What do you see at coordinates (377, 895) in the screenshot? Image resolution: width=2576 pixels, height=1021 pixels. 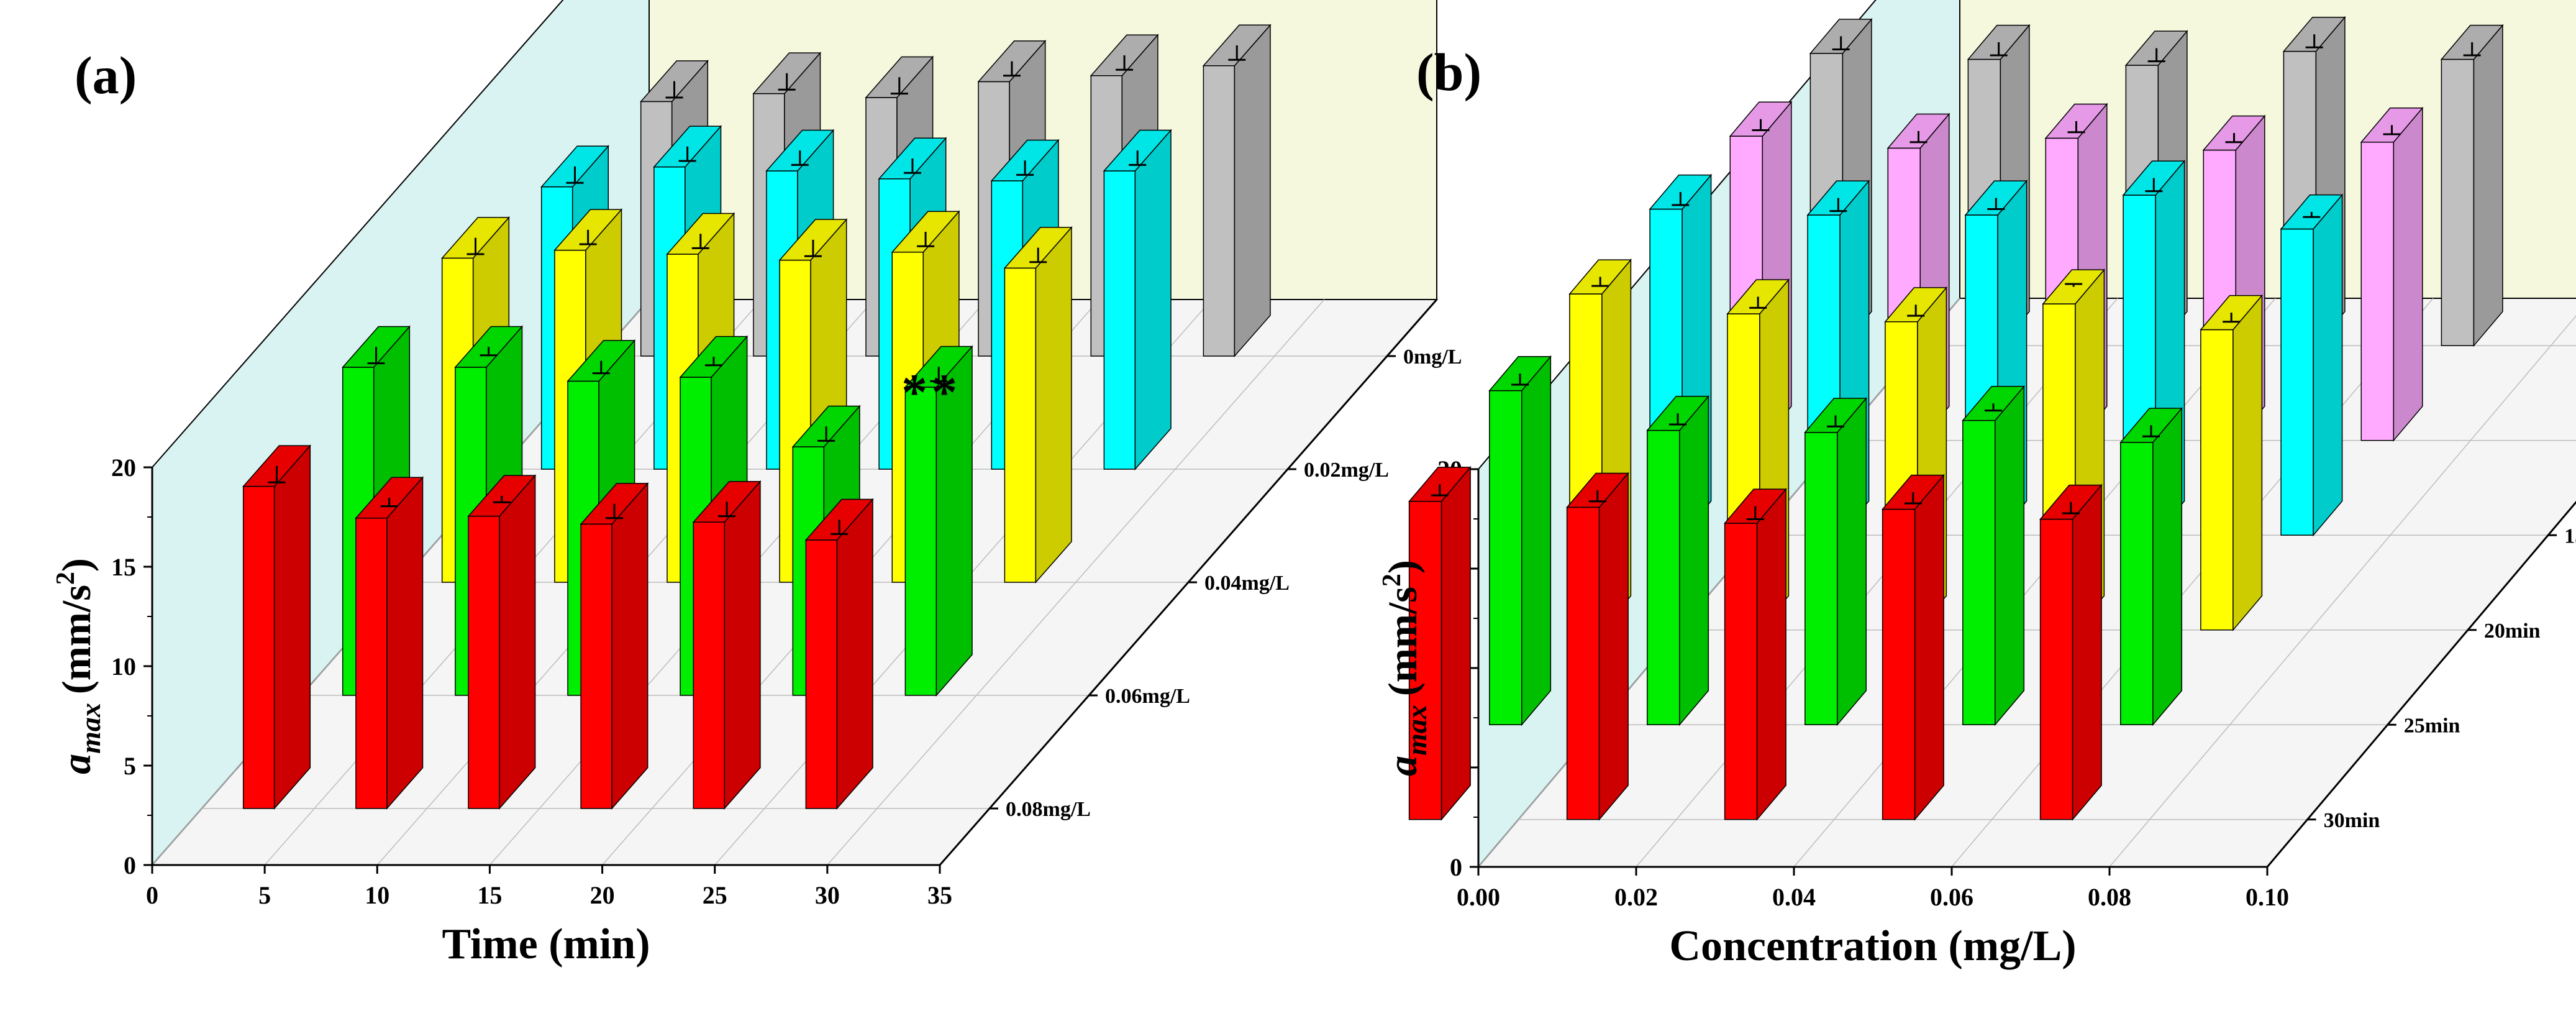 I see `x-tick-label: 10` at bounding box center [377, 895].